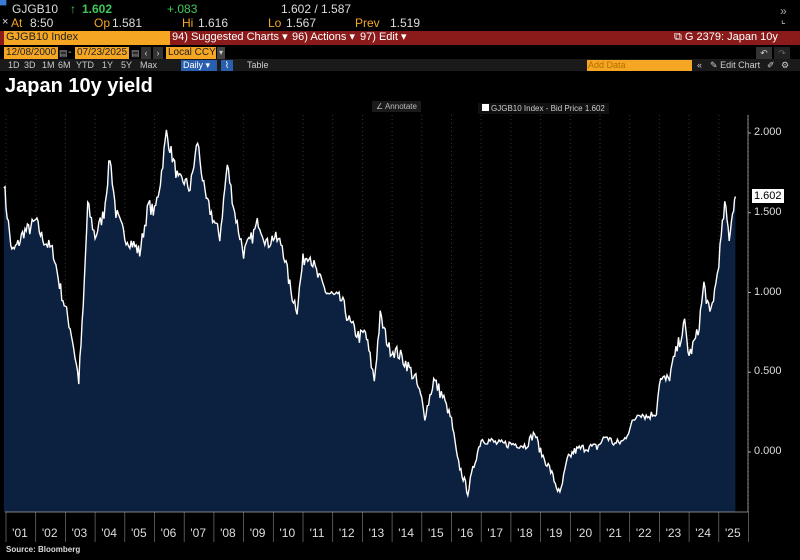 This screenshot has width=800, height=560. Describe the element at coordinates (43, 549) in the screenshot. I see `source-note: Source: Bloomberg` at that location.